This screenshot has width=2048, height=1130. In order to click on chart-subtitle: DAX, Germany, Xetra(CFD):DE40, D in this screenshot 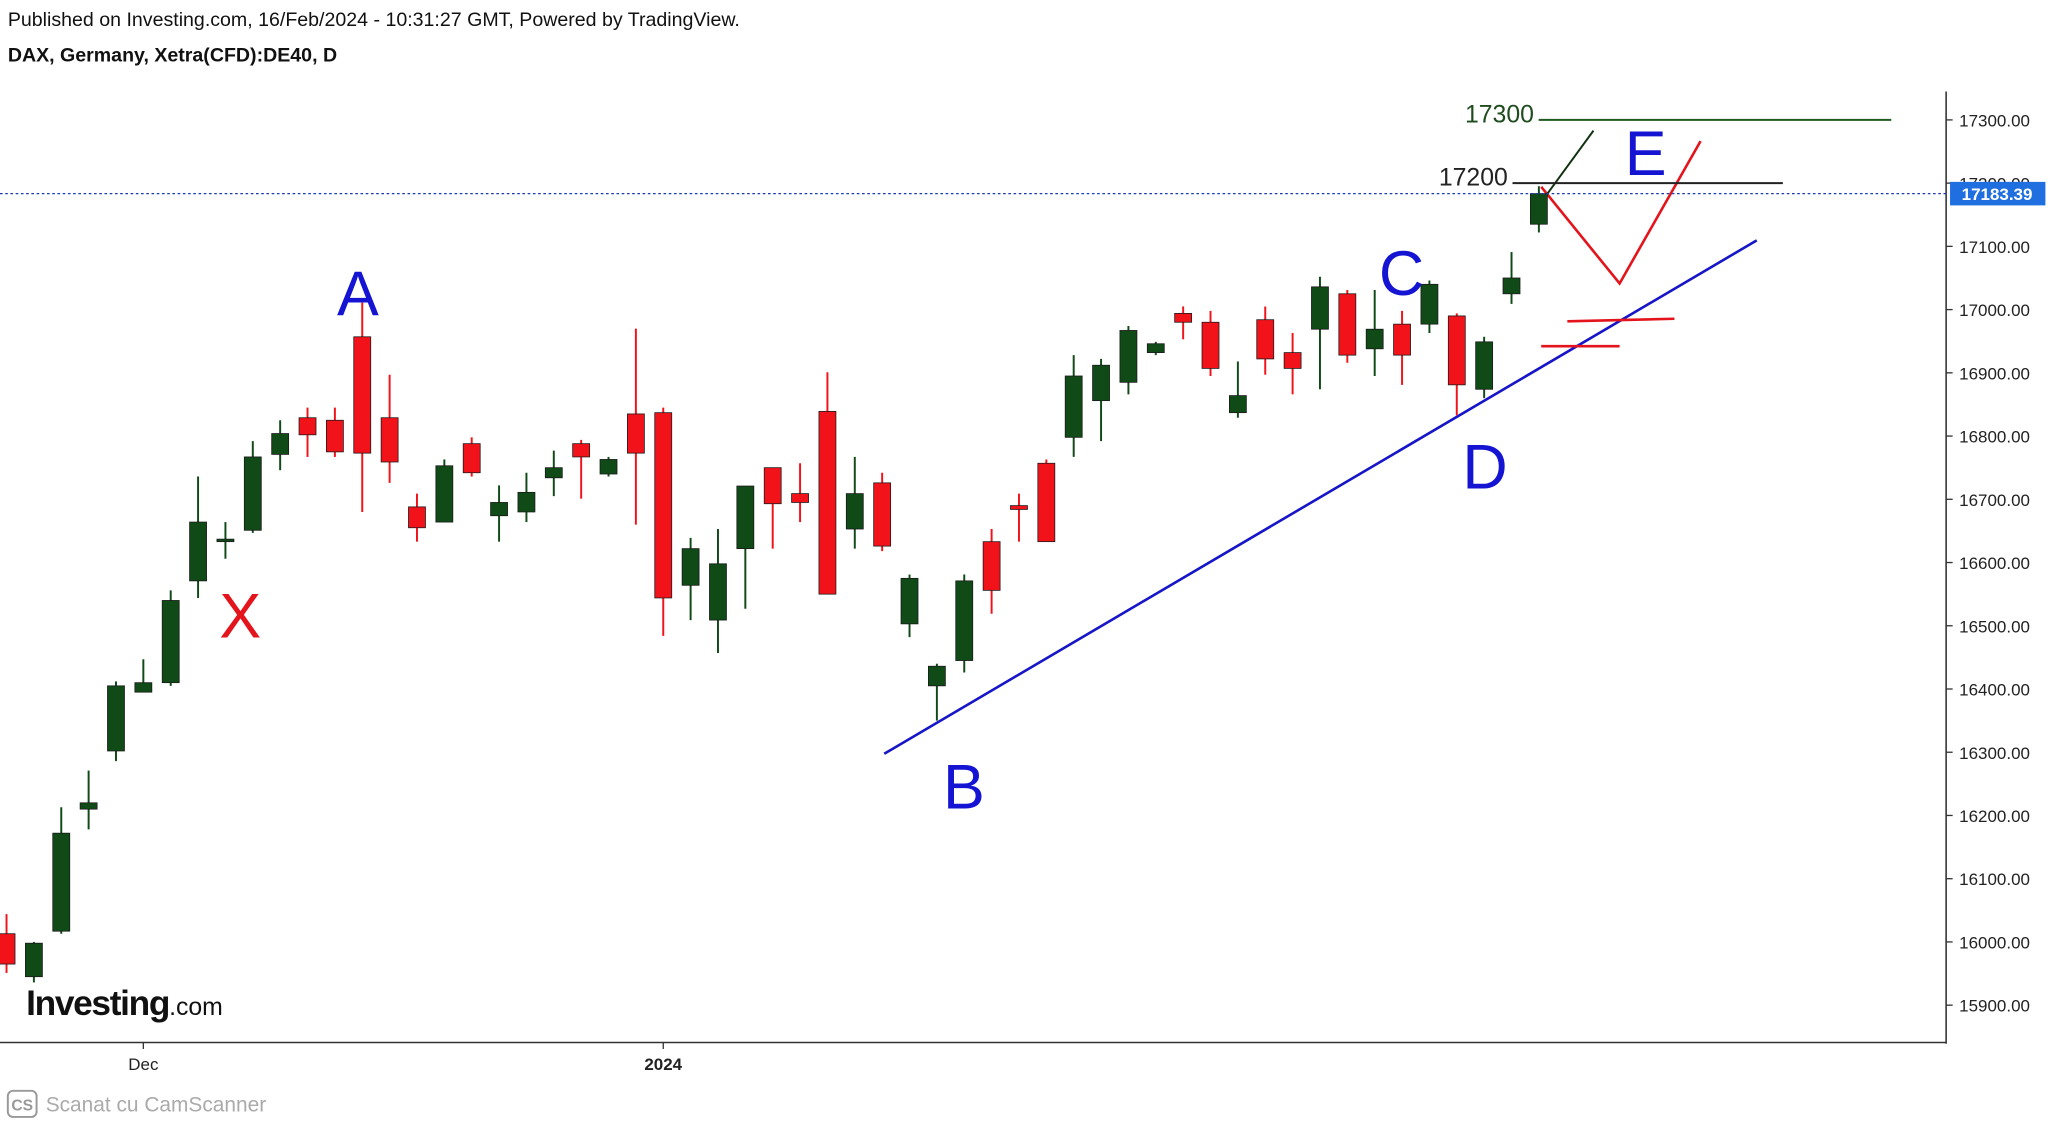, I will do `click(172, 55)`.